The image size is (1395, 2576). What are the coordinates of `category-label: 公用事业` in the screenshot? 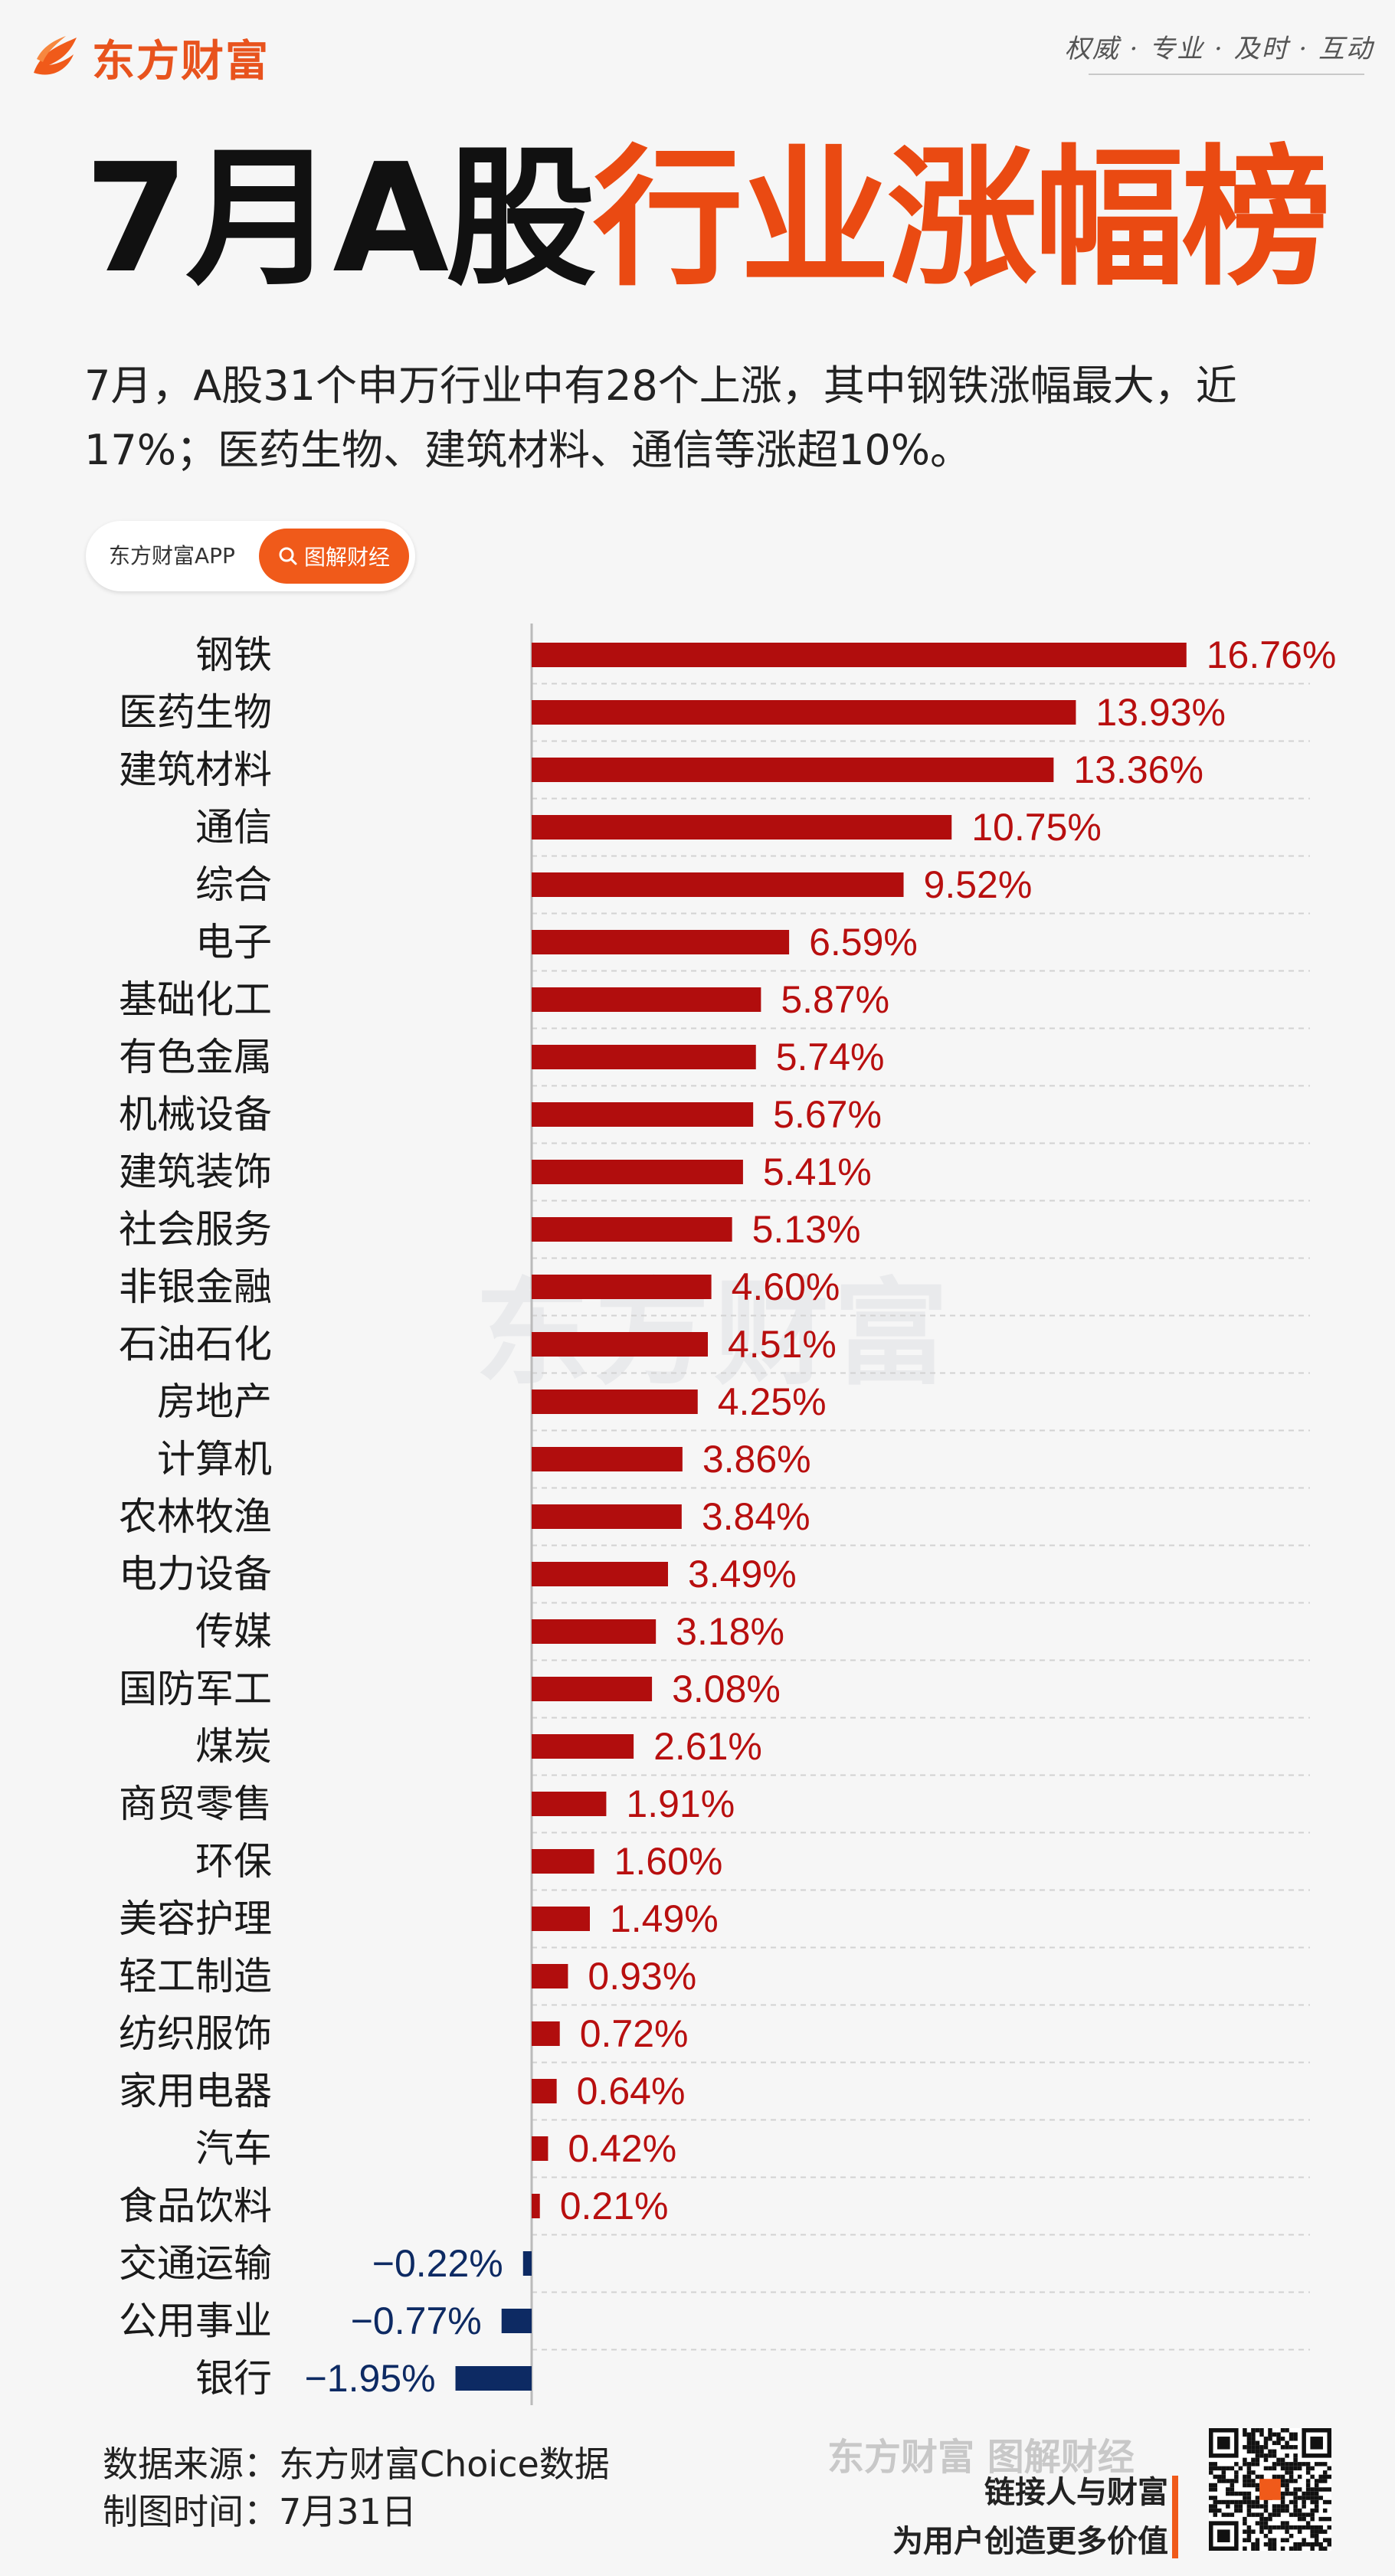 It's located at (195, 2321).